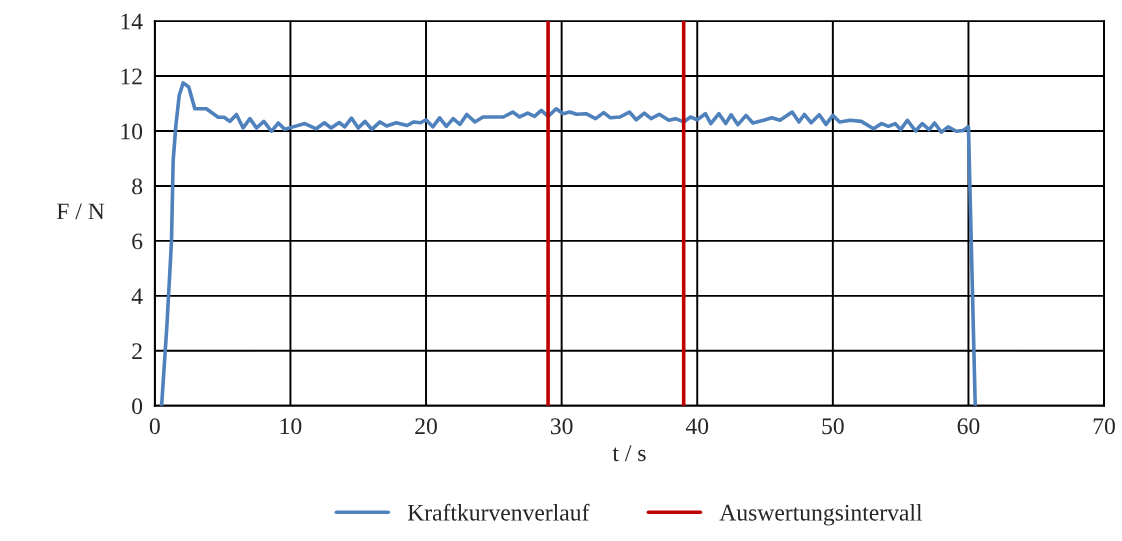  I want to click on y-tick-label: 2, so click(137, 351).